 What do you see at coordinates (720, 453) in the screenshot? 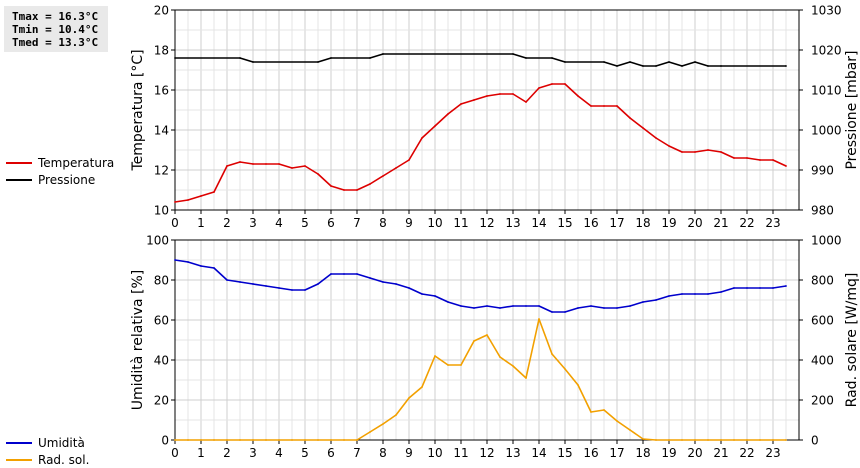
I see `bottom-x-tick-label: 21` at bounding box center [720, 453].